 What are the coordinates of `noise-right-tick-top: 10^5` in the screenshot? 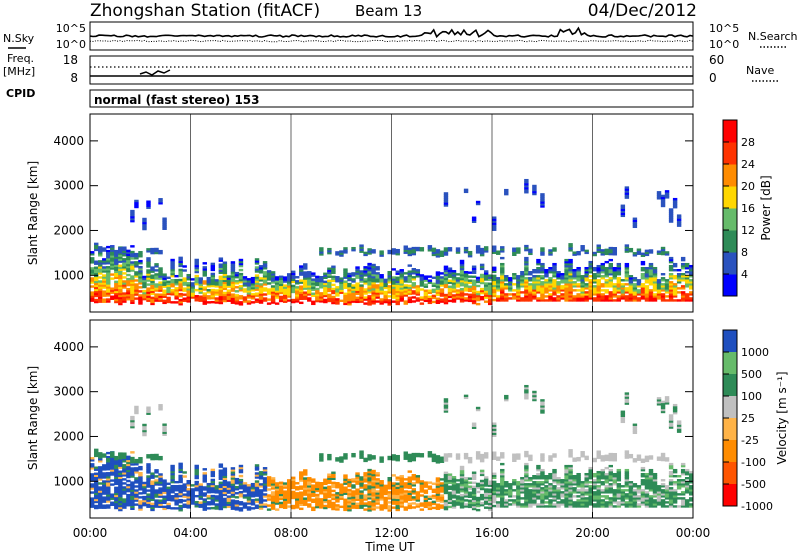 It's located at (724, 28).